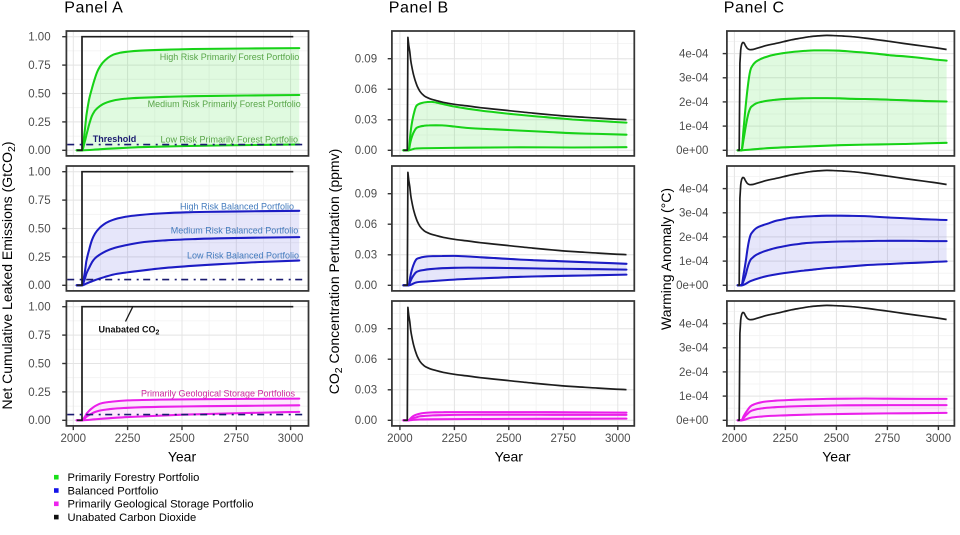 The height and width of the screenshot is (535, 960). What do you see at coordinates (132, 518) in the screenshot?
I see `svg-text: Unabated Carbon Dioxide` at bounding box center [132, 518].